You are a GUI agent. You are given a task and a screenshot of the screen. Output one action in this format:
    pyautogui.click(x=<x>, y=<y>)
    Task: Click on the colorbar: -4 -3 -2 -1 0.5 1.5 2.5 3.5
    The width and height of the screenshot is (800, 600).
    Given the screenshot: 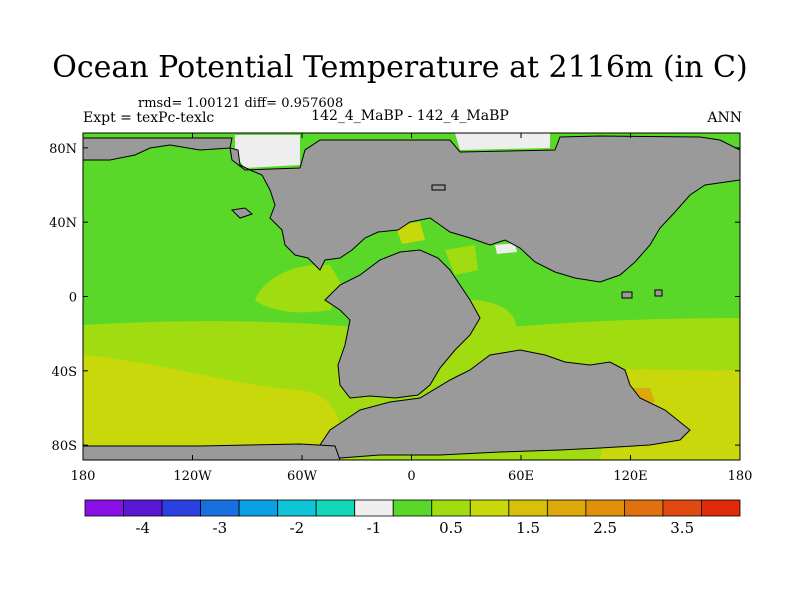 What is the action you would take?
    pyautogui.click(x=412, y=518)
    